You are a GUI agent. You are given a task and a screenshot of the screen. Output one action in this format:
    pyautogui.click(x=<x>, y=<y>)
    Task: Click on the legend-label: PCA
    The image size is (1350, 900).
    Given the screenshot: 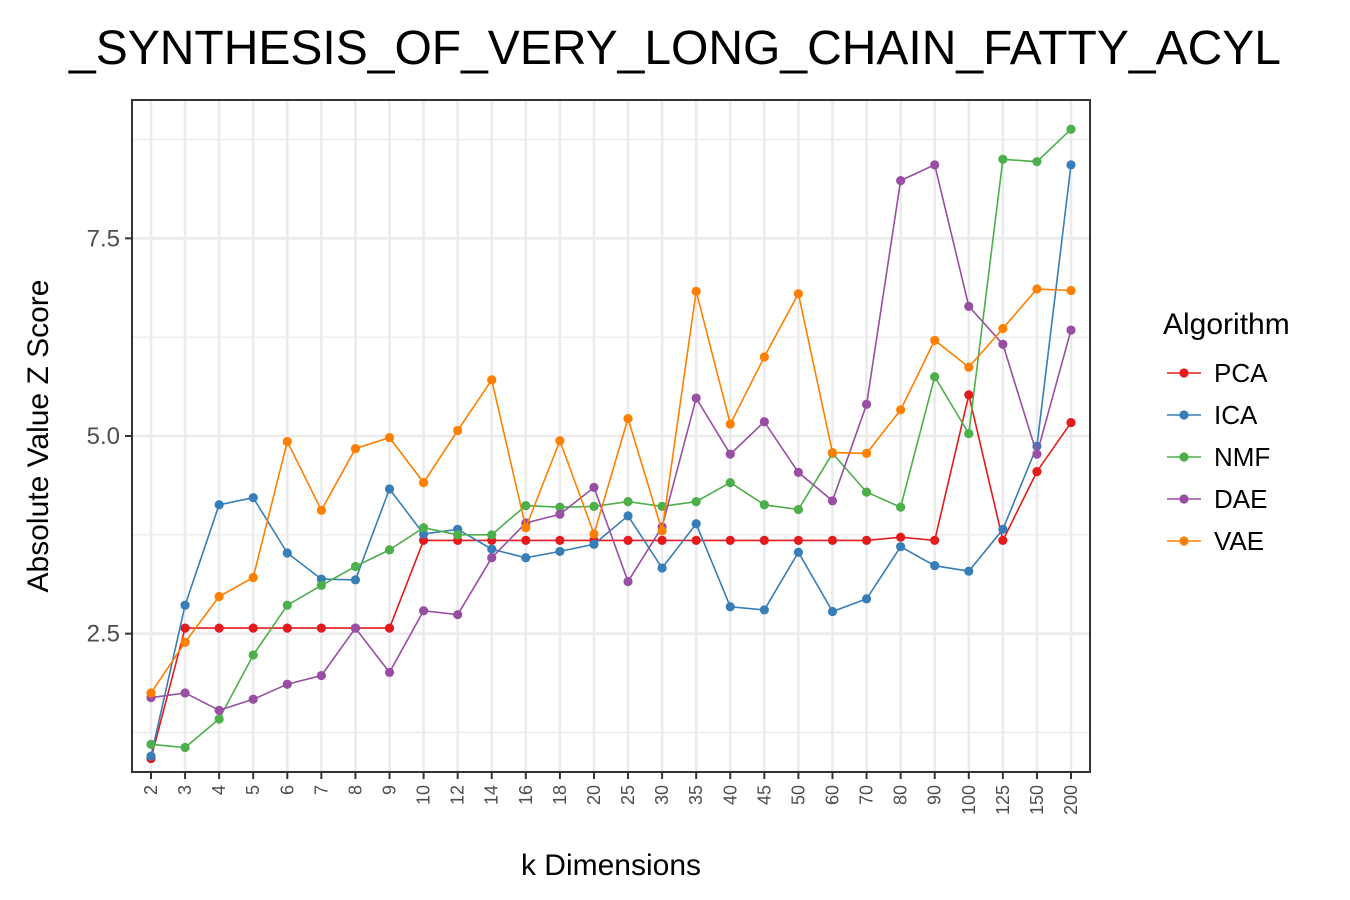 What is the action you would take?
    pyautogui.click(x=1241, y=373)
    